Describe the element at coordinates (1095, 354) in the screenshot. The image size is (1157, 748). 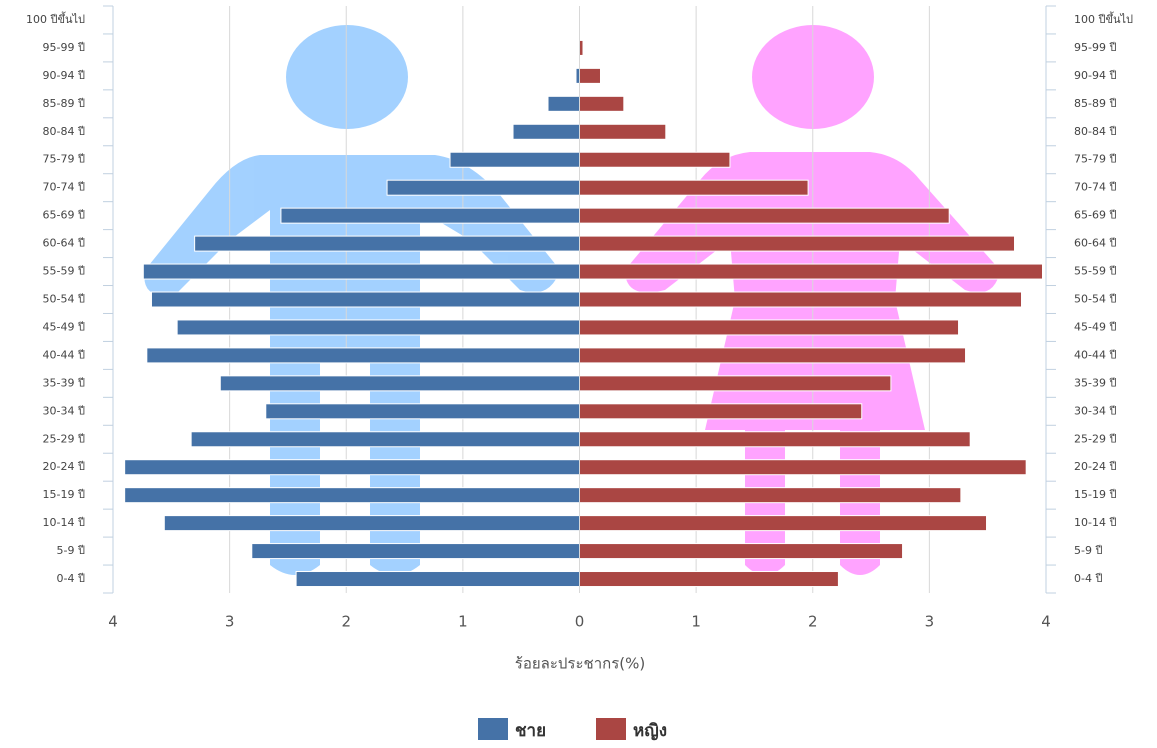
I see `y-tick-label-right: 40-44 ปี` at that location.